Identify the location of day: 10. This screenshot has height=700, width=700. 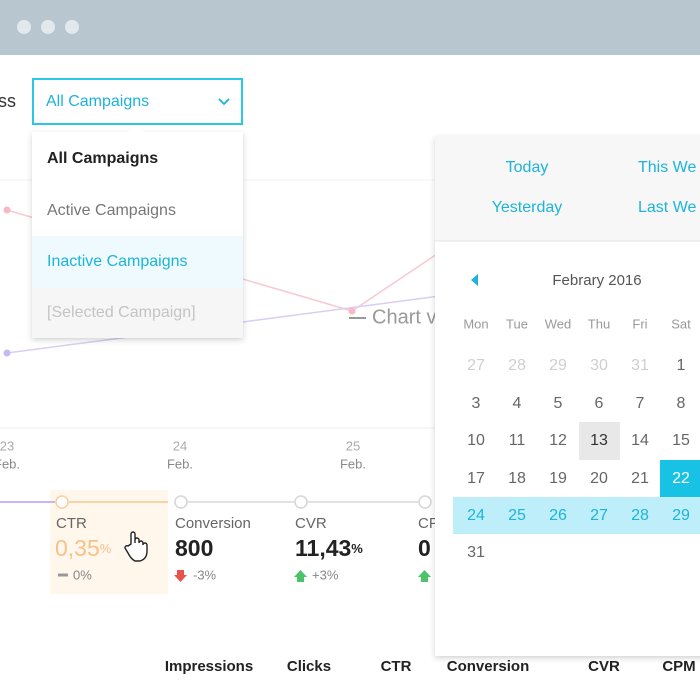
(476, 440).